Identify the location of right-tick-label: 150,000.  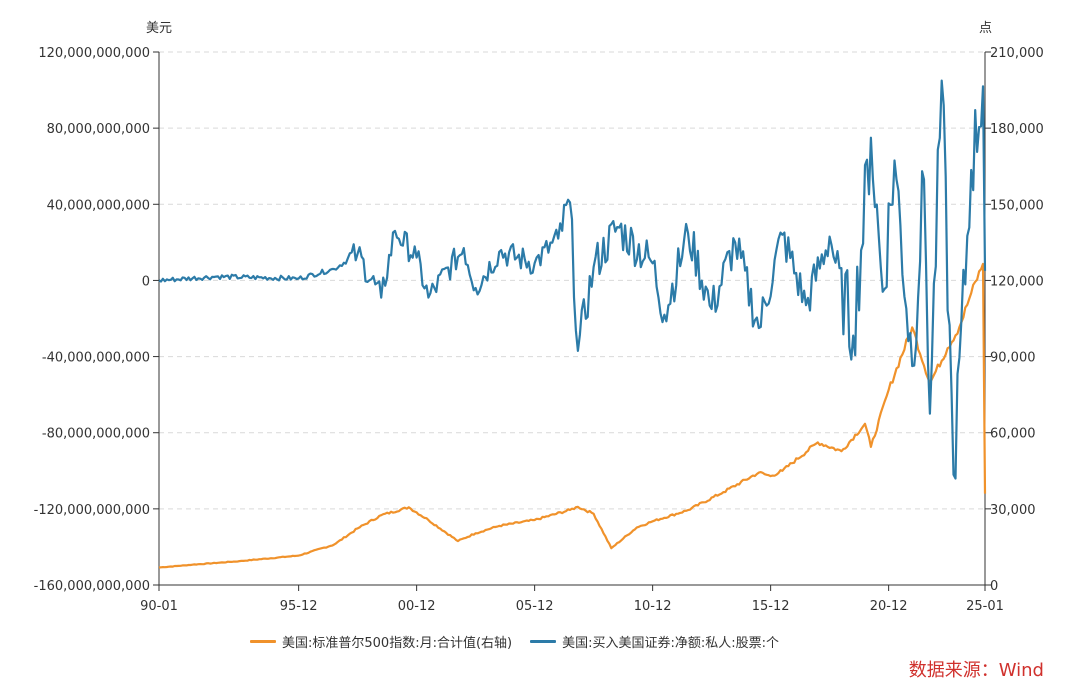
(1017, 205).